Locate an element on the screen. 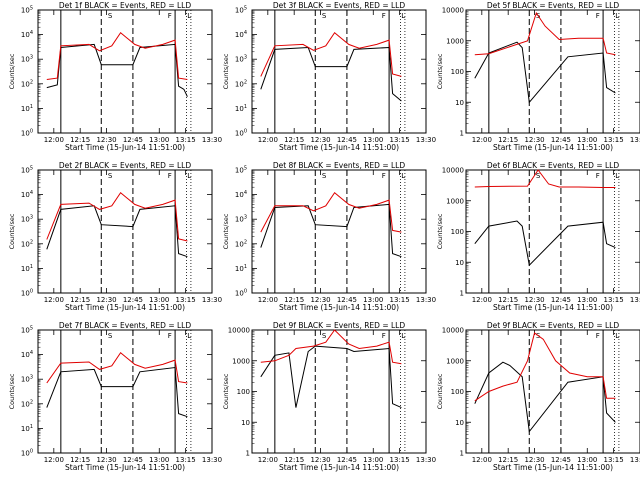 The height and width of the screenshot is (480, 640). panel-title: Det 6f BLACK = Events, RED = LLD is located at coordinates (553, 165).